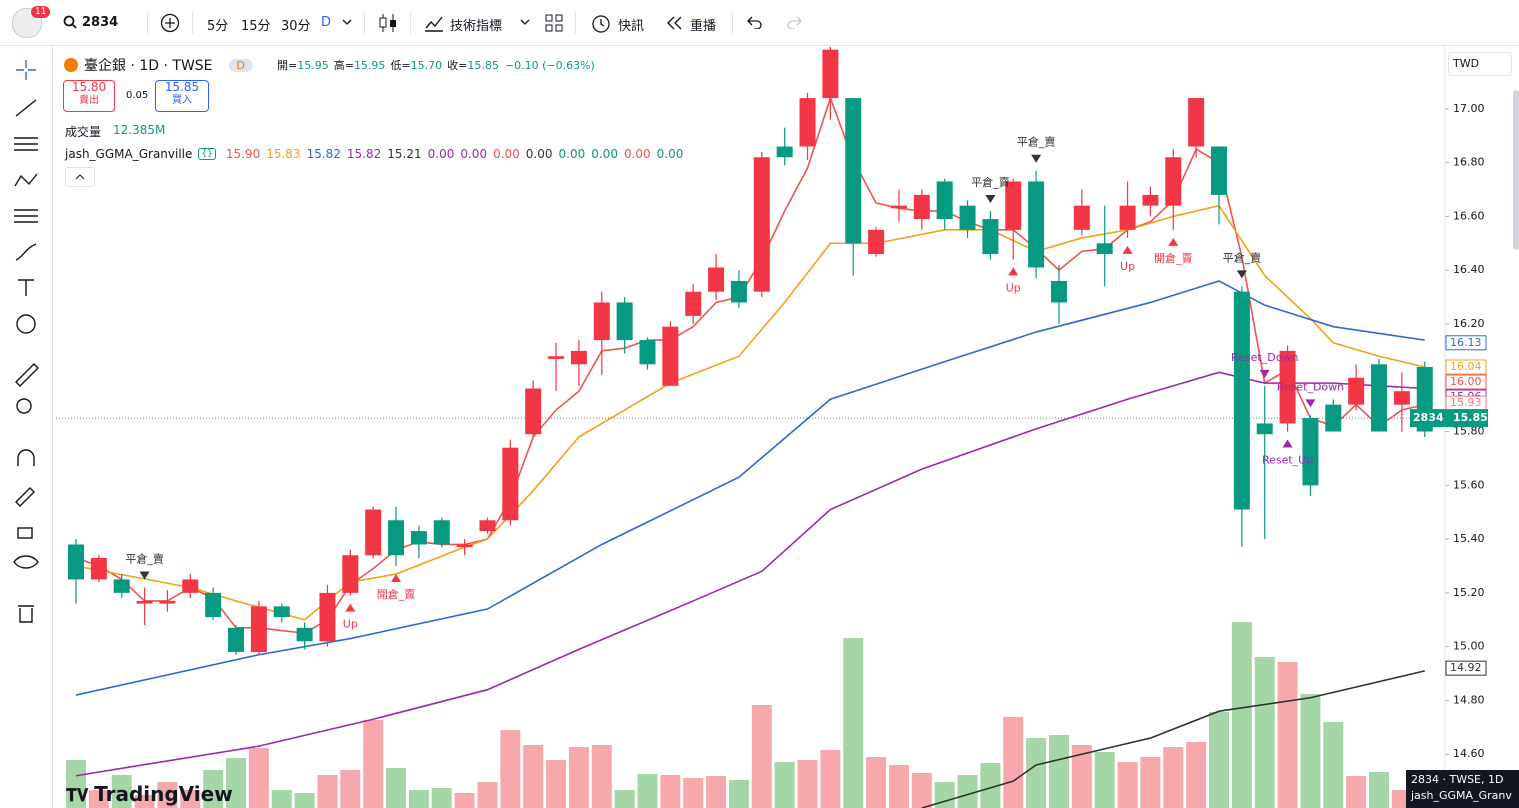 Image resolution: width=1519 pixels, height=808 pixels. Describe the element at coordinates (26, 180) in the screenshot. I see `pattern-tool` at that location.